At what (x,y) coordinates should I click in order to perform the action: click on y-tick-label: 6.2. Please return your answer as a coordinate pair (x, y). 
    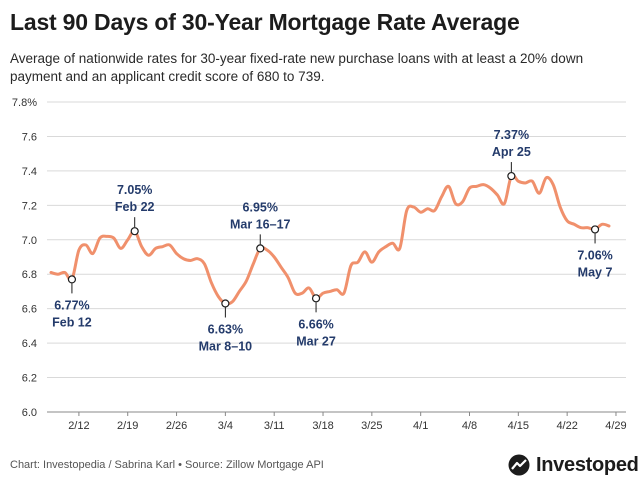
    Looking at the image, I should click on (29, 379).